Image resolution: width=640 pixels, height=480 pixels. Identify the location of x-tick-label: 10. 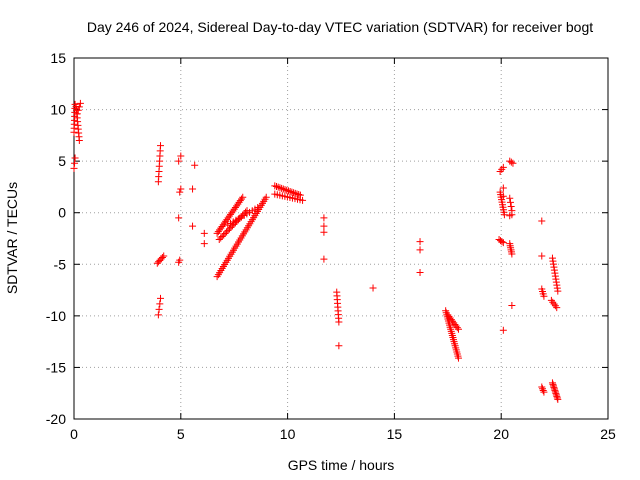
(288, 434).